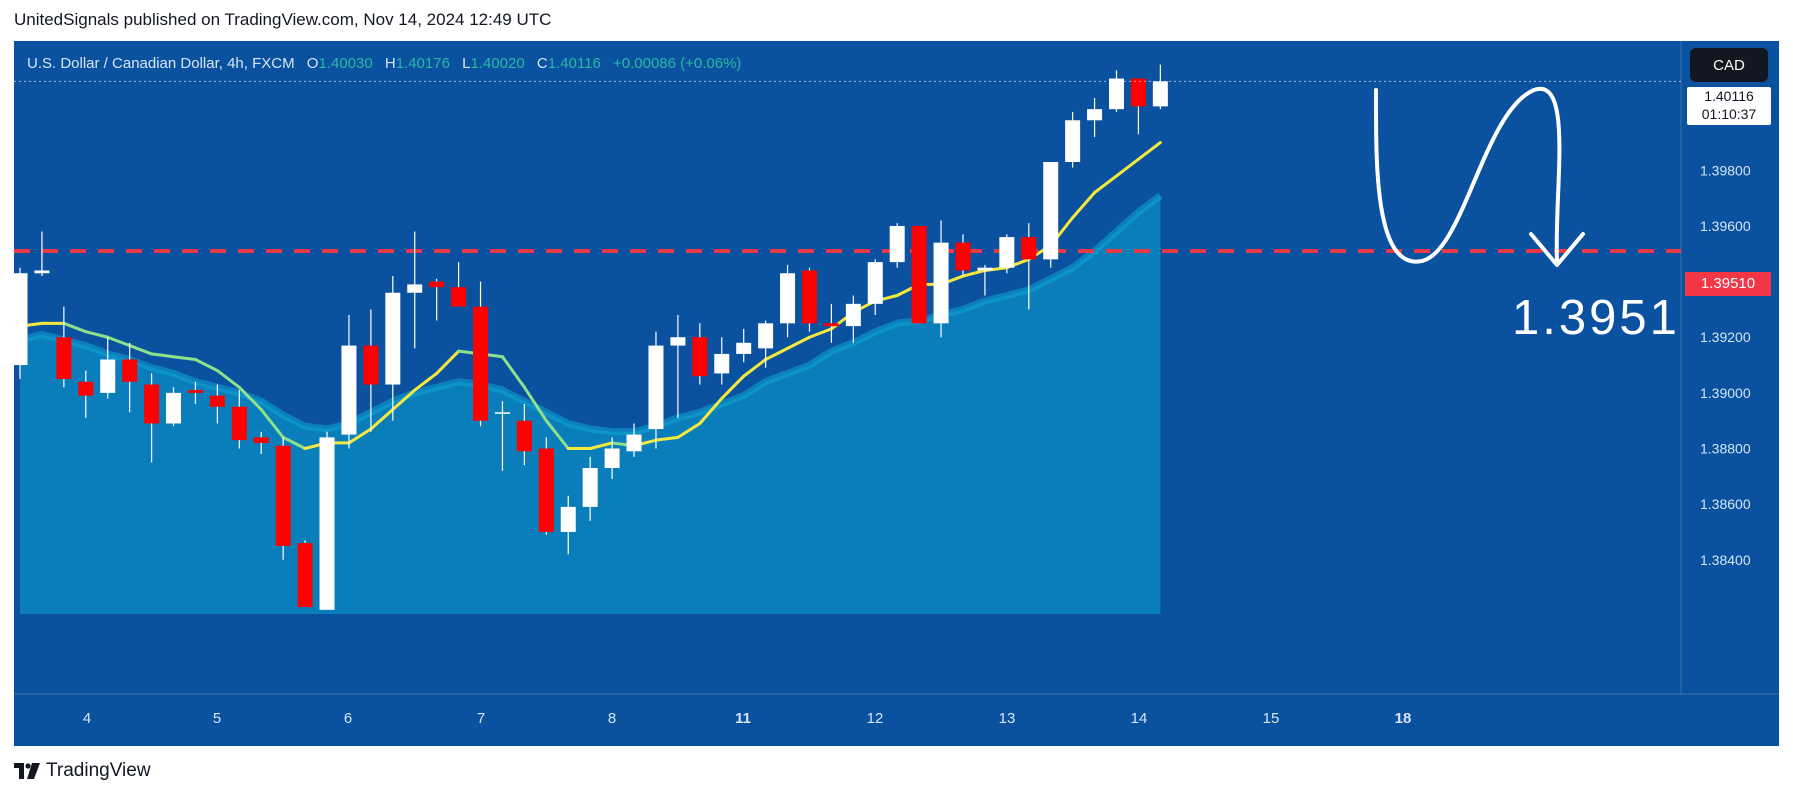 This screenshot has width=1793, height=798. I want to click on currency-button: CAD, so click(1729, 65).